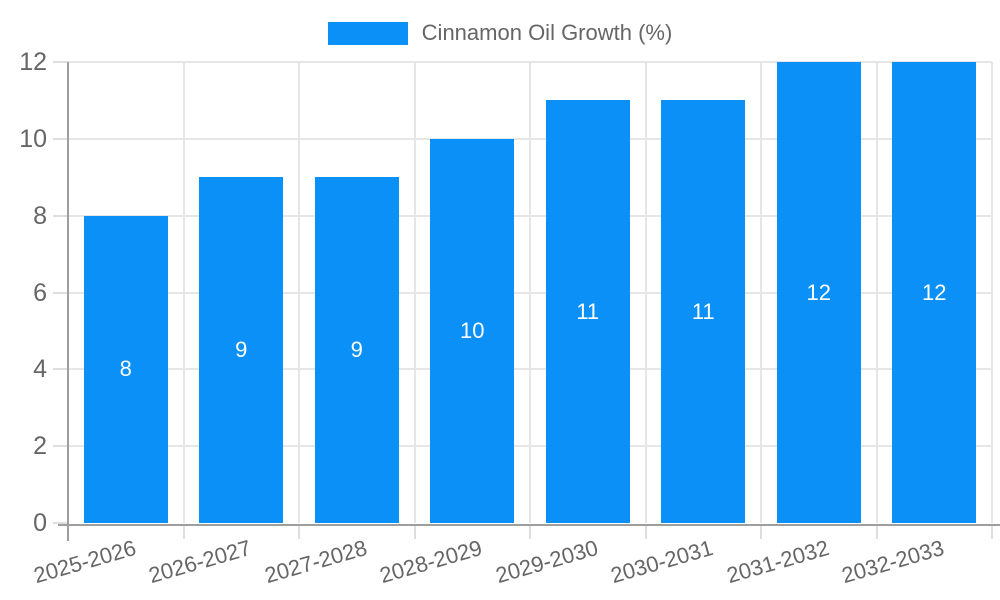 The height and width of the screenshot is (600, 1000). I want to click on x-axis-line, so click(529, 525).